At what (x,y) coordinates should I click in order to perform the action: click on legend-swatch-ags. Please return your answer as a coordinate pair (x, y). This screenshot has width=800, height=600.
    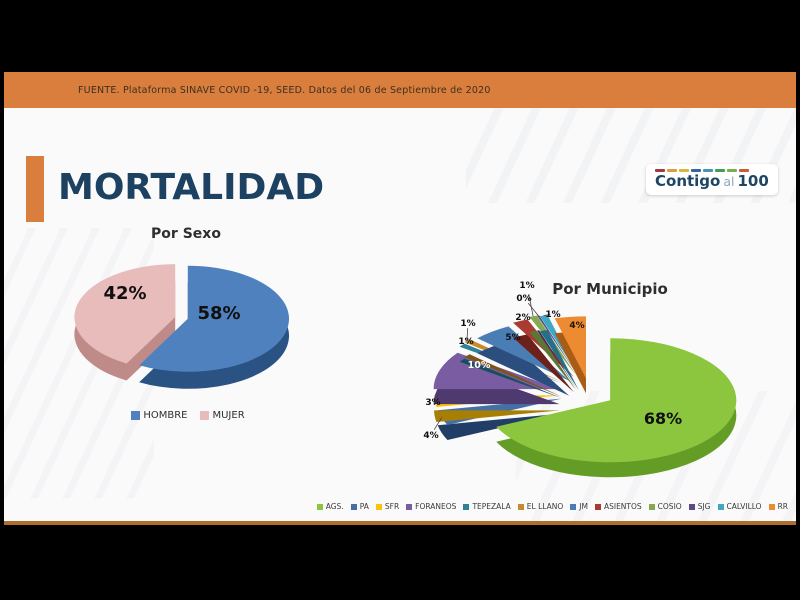
    Looking at the image, I should click on (319, 506).